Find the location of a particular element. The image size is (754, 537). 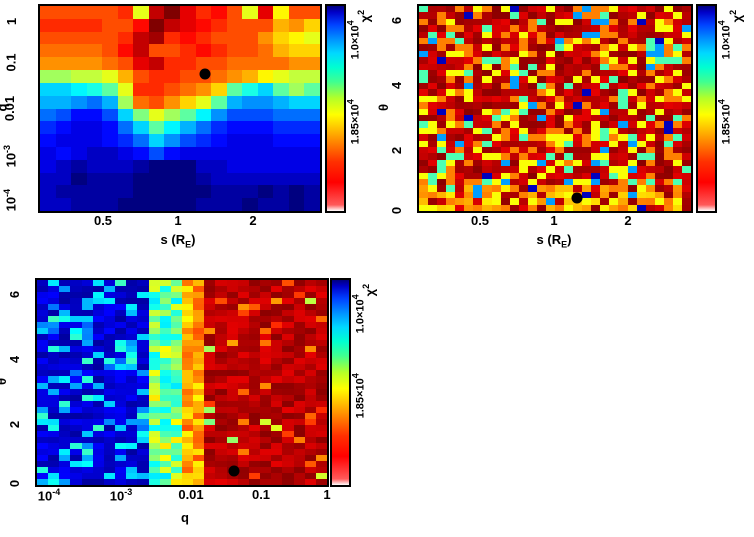

ytick-label: 10-3 is located at coordinates (10, 156).